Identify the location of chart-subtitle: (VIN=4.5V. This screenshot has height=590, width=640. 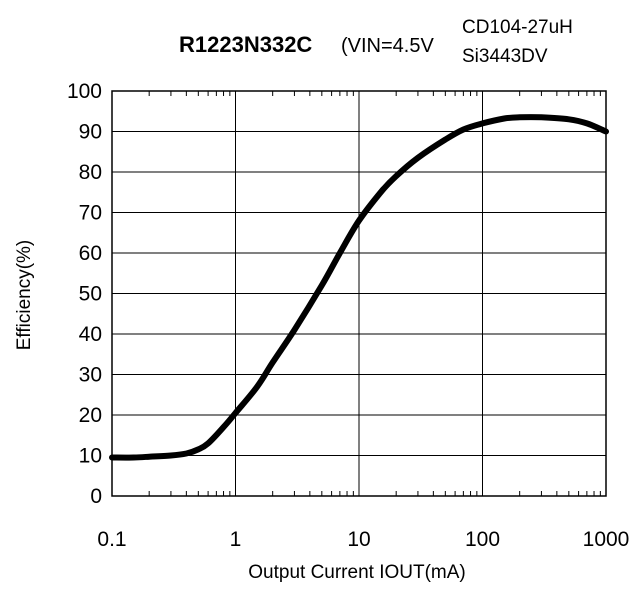
(387, 46).